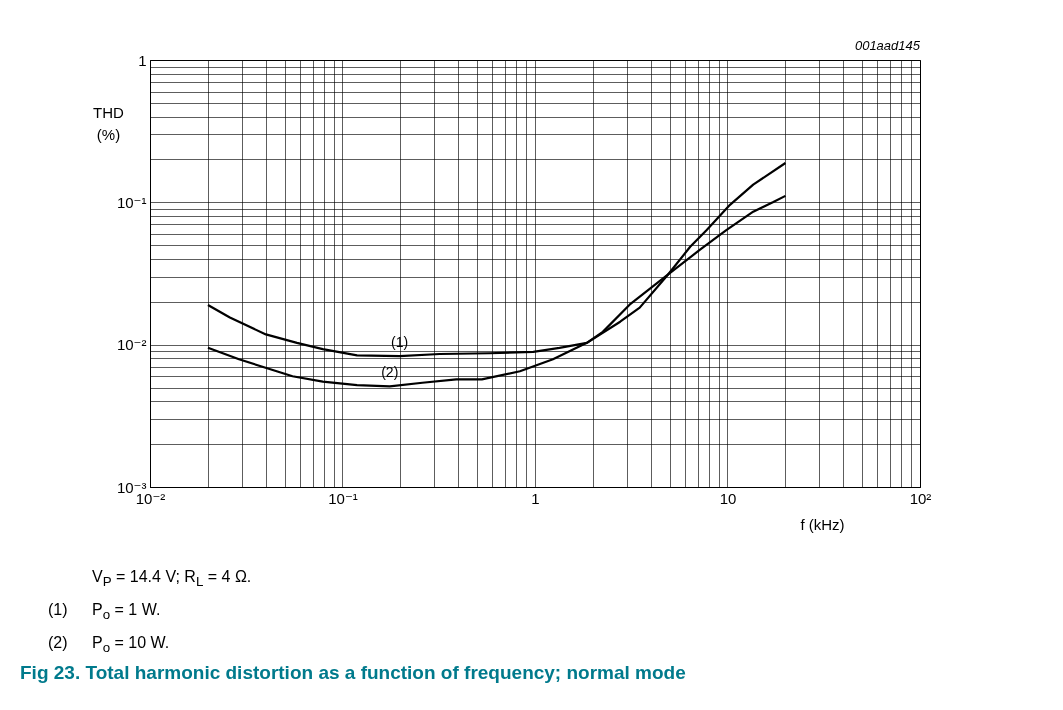 The height and width of the screenshot is (710, 1063). Describe the element at coordinates (150, 498) in the screenshot. I see `x-tick-label: 10⁻²` at that location.